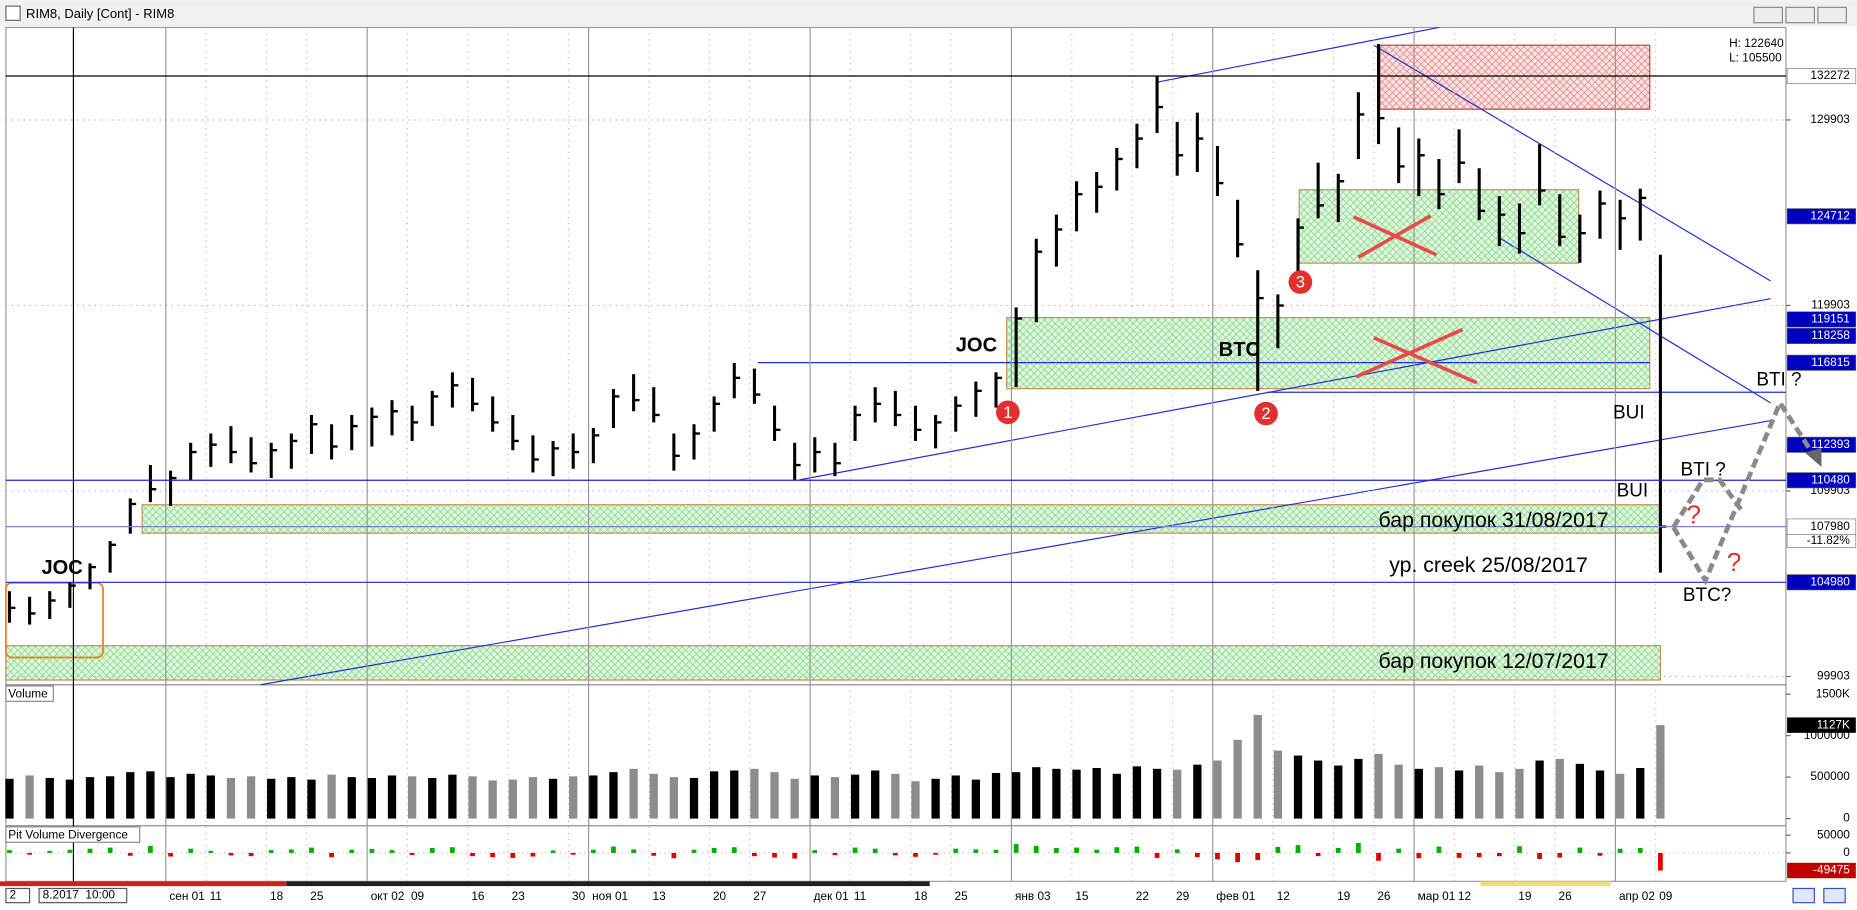  I want to click on price-tag-label: 119151, so click(1830, 319).